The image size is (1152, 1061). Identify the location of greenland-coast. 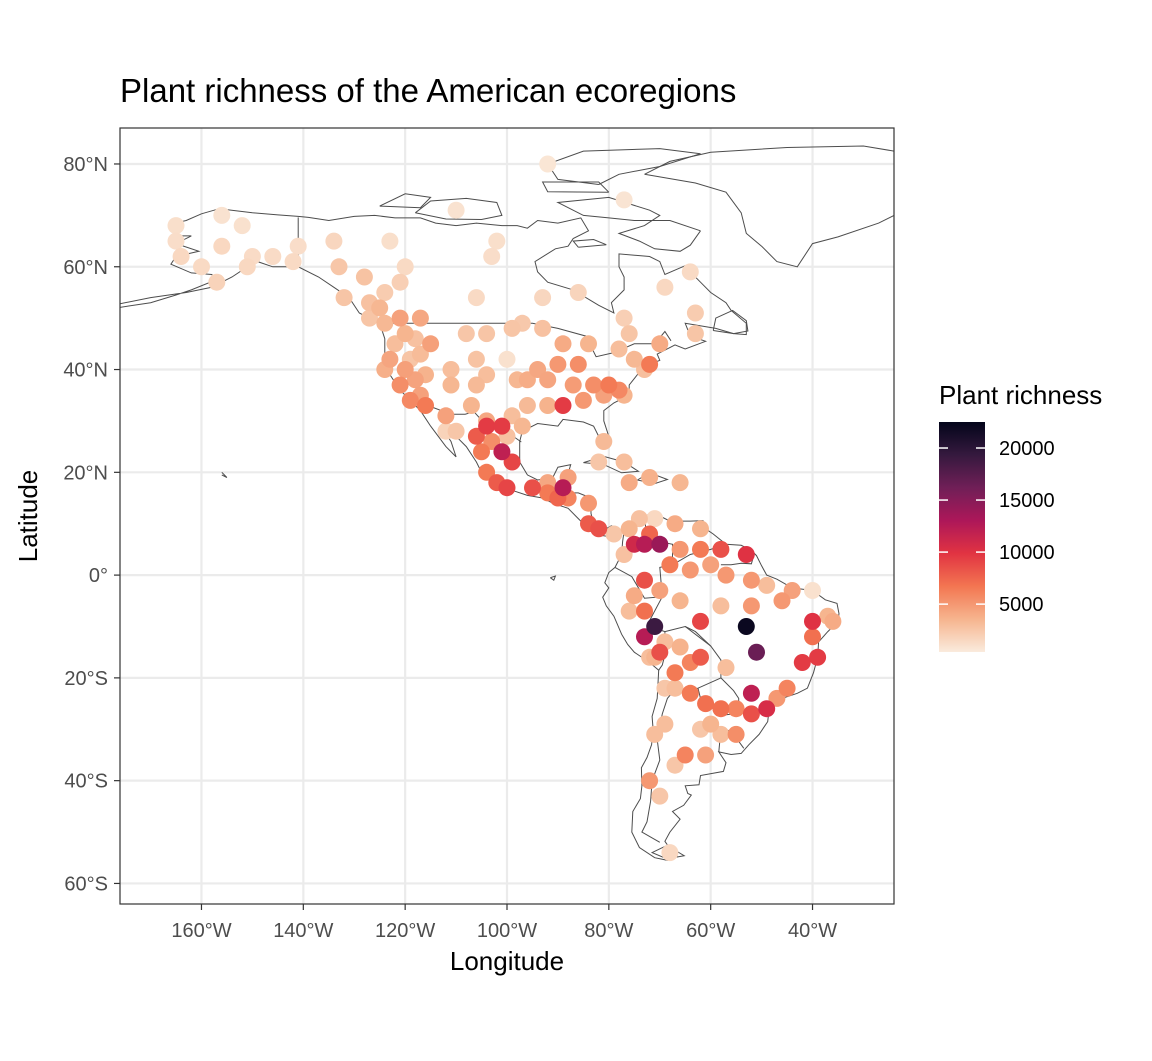
(769, 206).